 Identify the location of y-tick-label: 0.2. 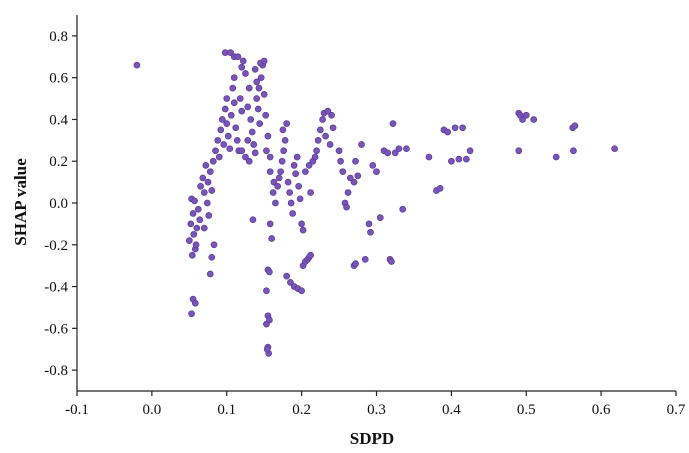
(58, 162).